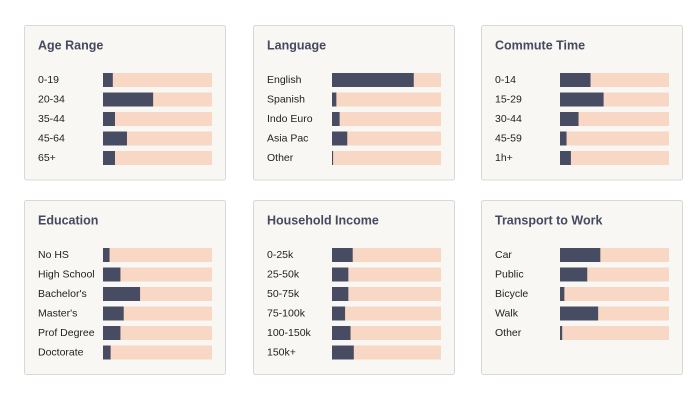 This screenshot has width=700, height=401. Describe the element at coordinates (48, 80) in the screenshot. I see `category-label: 0-19` at that location.